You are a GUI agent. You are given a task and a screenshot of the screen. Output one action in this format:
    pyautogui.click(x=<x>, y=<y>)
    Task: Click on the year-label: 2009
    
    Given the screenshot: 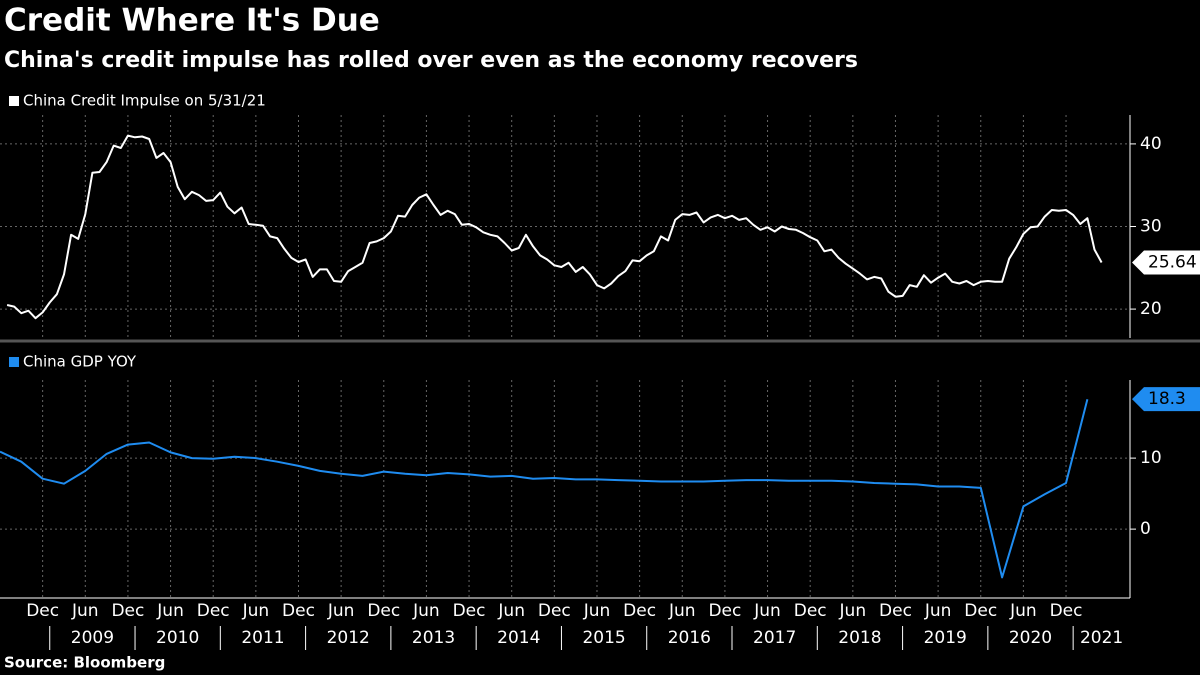 What is the action you would take?
    pyautogui.click(x=92, y=638)
    